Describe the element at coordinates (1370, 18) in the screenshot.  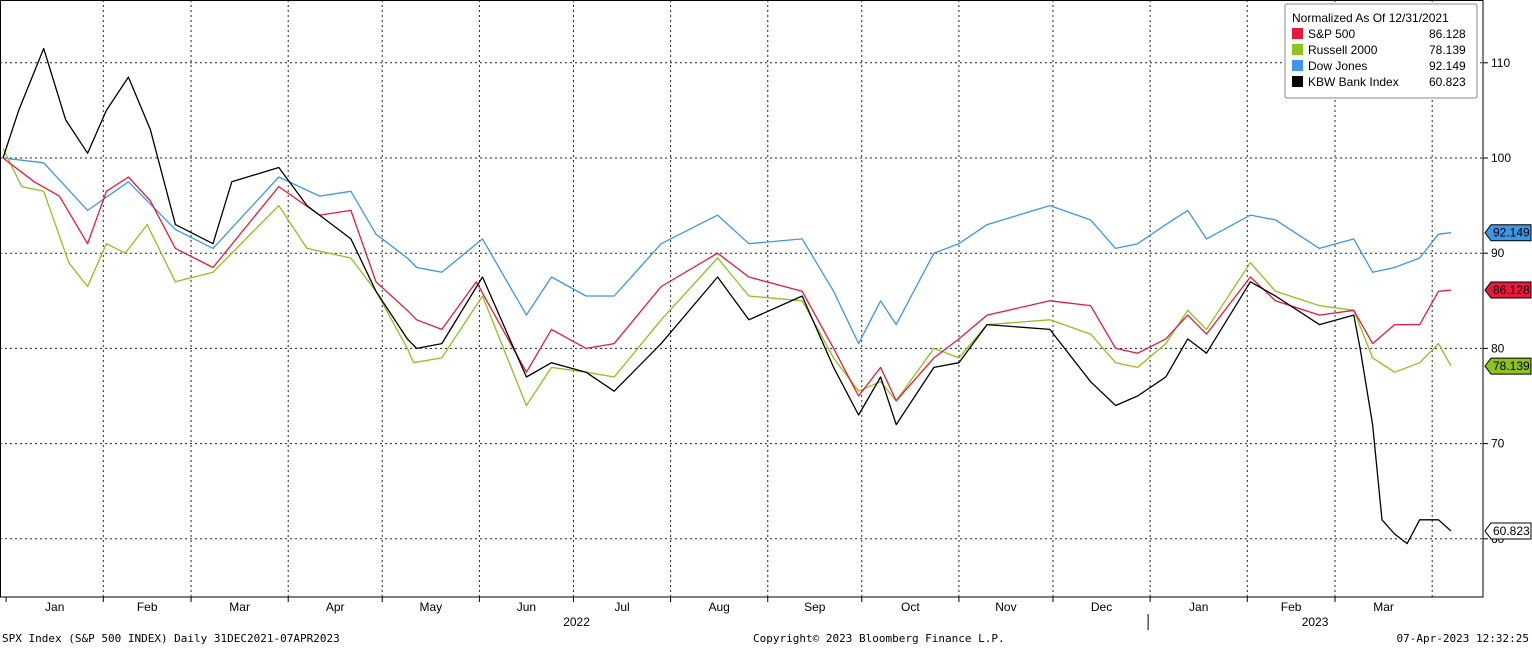
I see `legend-title: Normalized As Of 12/31/2021` at that location.